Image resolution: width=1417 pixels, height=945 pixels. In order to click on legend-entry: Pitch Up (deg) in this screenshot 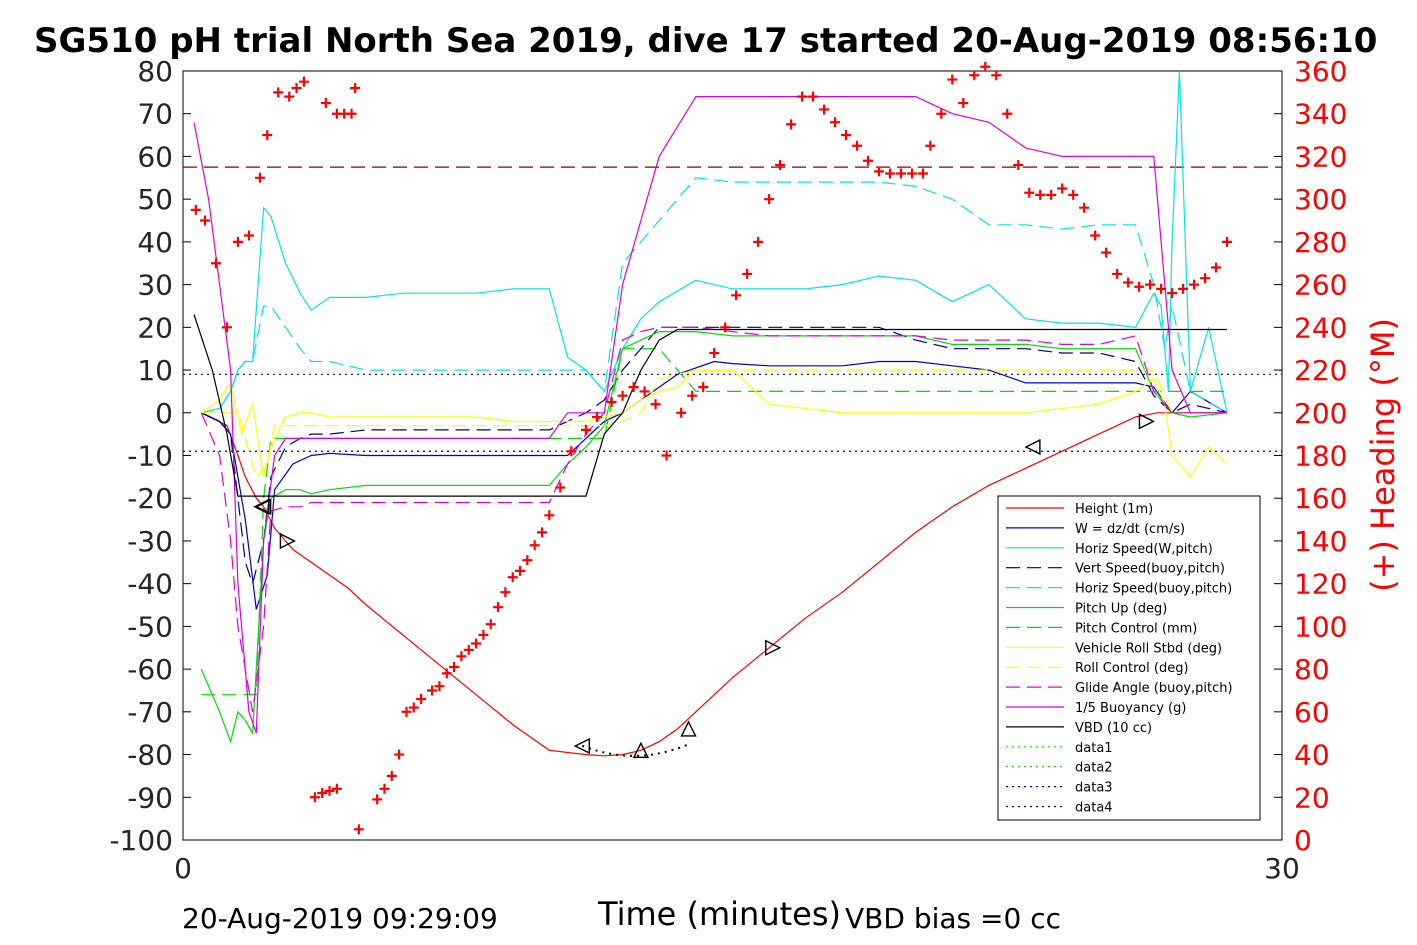, I will do `click(1121, 609)`.